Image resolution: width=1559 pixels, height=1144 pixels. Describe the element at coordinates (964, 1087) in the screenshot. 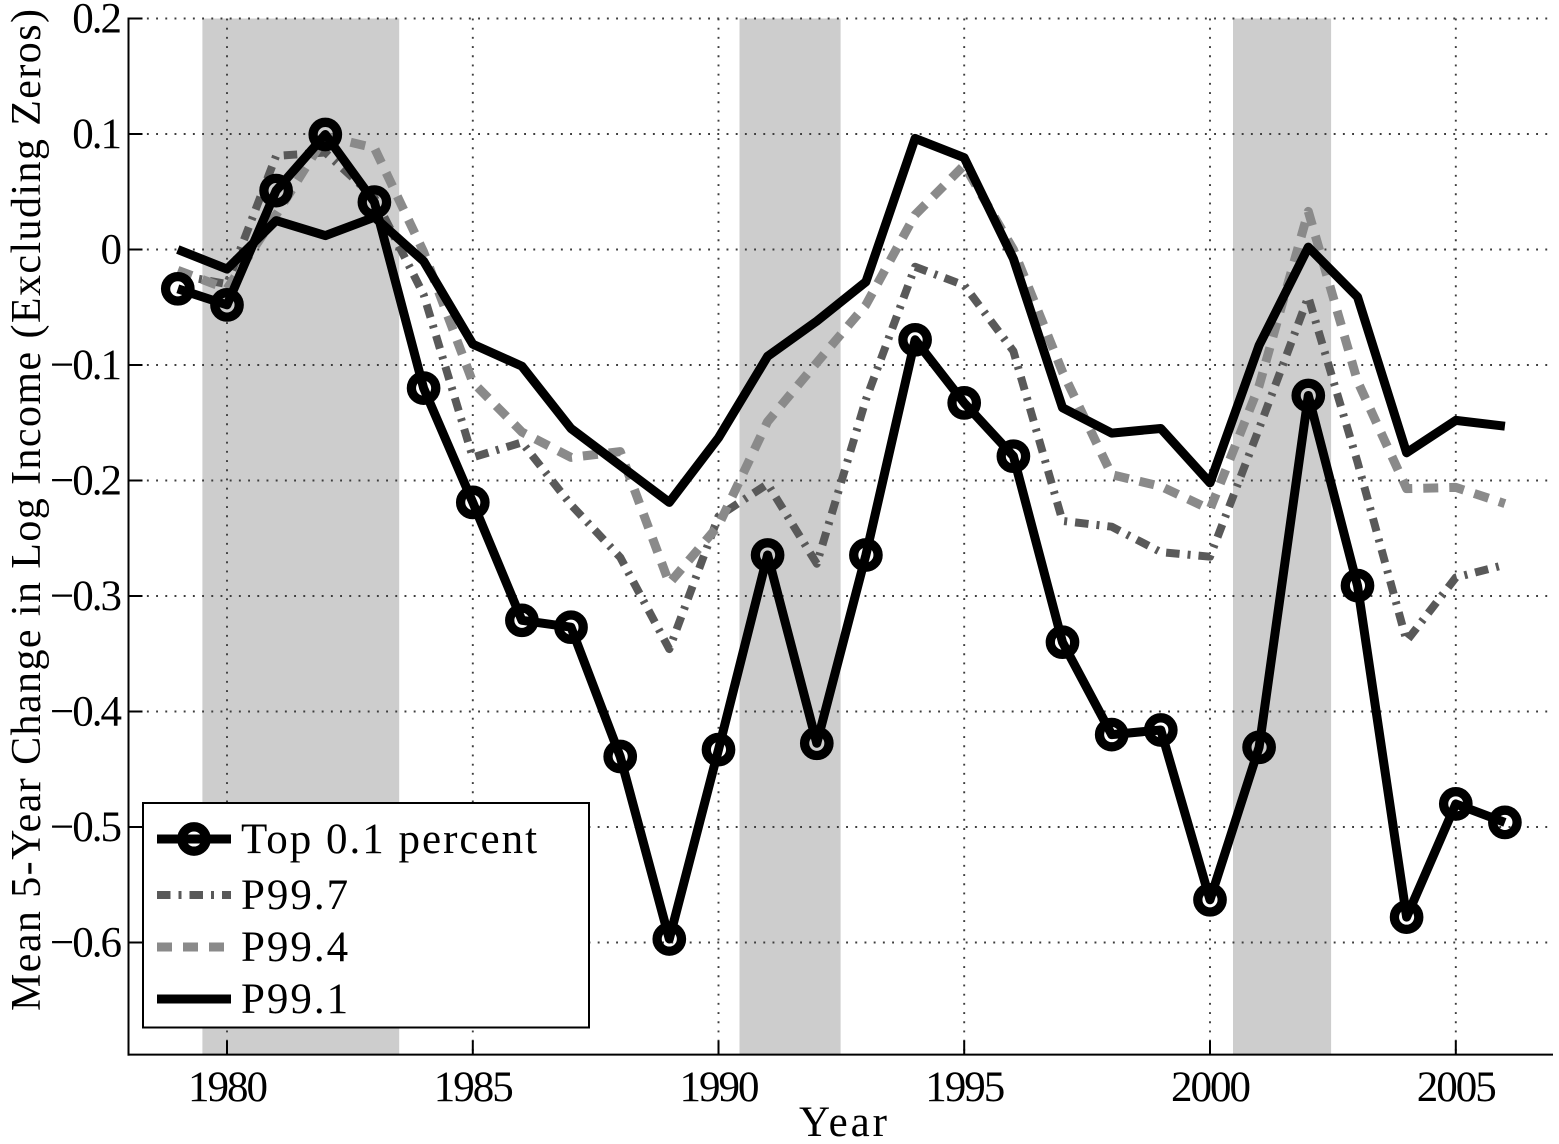

I see `svg-text: 1995` at that location.